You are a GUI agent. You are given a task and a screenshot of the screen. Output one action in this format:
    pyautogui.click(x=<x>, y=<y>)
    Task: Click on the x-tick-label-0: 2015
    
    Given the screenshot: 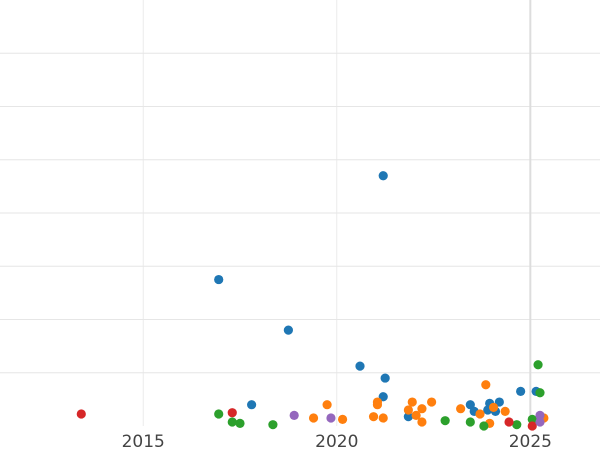 What is the action you would take?
    pyautogui.click(x=143, y=441)
    